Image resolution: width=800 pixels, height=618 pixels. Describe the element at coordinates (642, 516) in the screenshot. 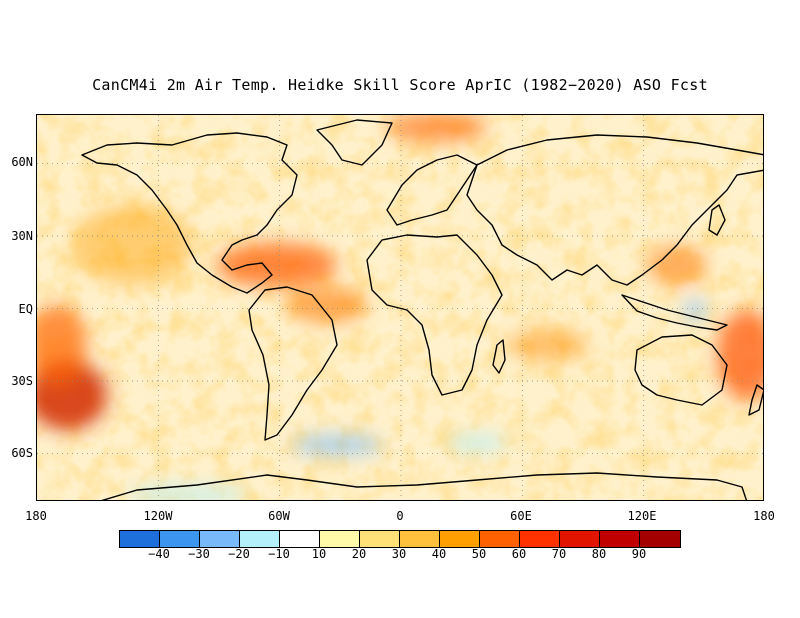

I see `lon-label-120e: 120E` at that location.